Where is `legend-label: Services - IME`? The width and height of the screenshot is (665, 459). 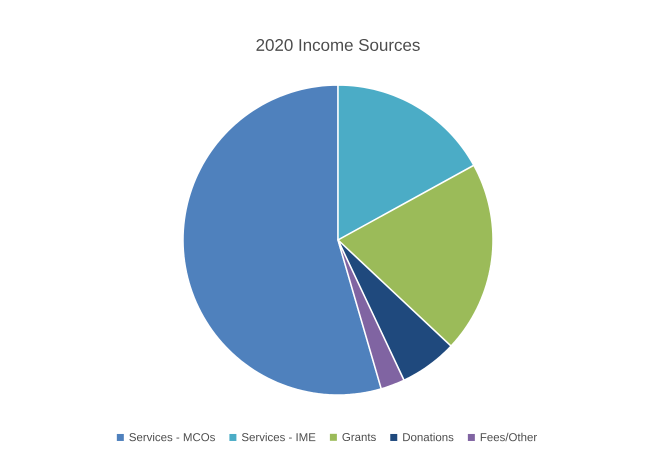
legend-label: Services - IME is located at coordinates (279, 437).